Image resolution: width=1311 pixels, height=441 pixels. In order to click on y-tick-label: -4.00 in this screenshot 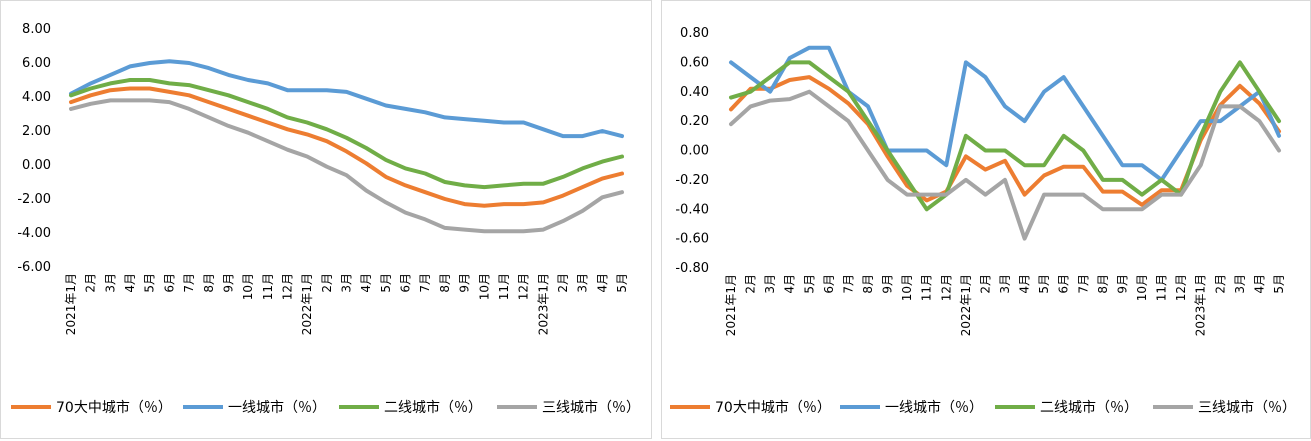, I will do `click(34, 233)`.